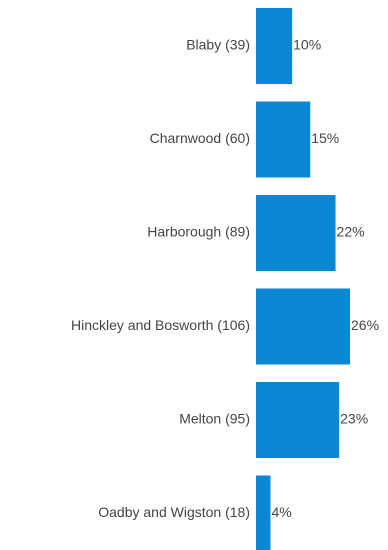 This screenshot has height=550, width=388. Describe the element at coordinates (307, 45) in the screenshot. I see `value-label: 10%` at that location.